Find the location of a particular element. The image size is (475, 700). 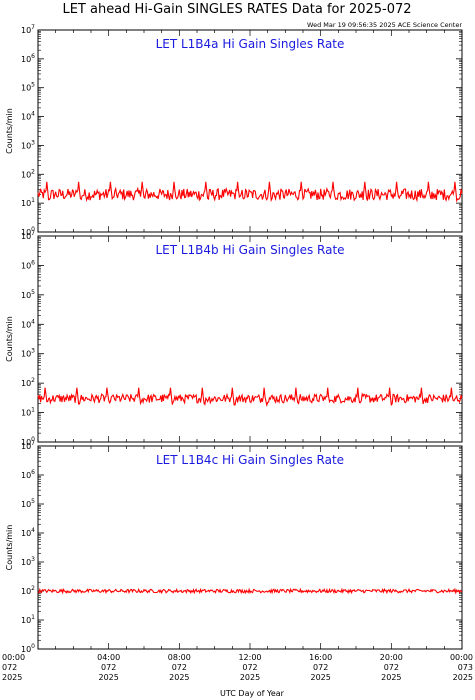

x-tick-time: 08:00 is located at coordinates (179, 657).